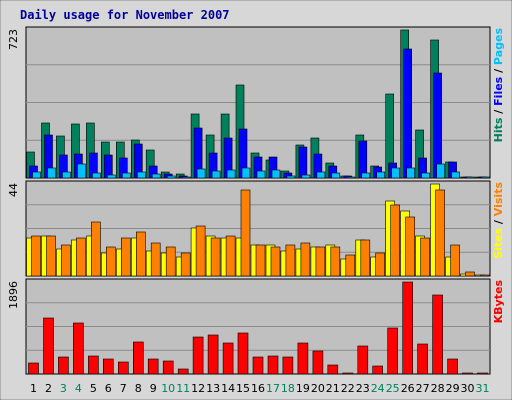 This screenshot has height=400, width=512. I want to click on legend-entry-visits: Visits, so click(498, 199).